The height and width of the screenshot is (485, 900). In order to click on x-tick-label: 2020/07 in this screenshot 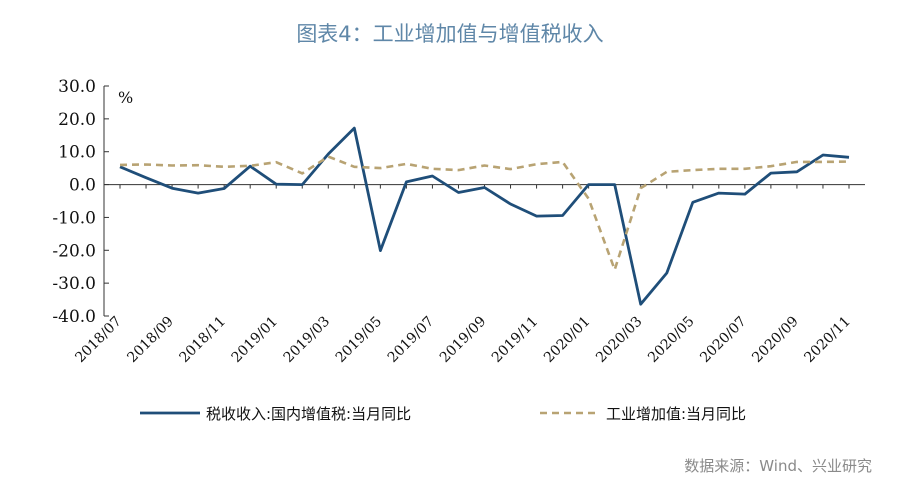, I will do `click(723, 340)`.